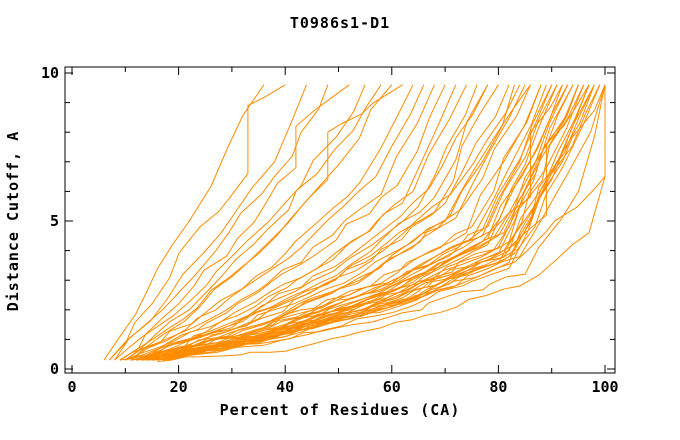 This screenshot has width=680, height=440. I want to click on y-tick-label: 5, so click(54, 221).